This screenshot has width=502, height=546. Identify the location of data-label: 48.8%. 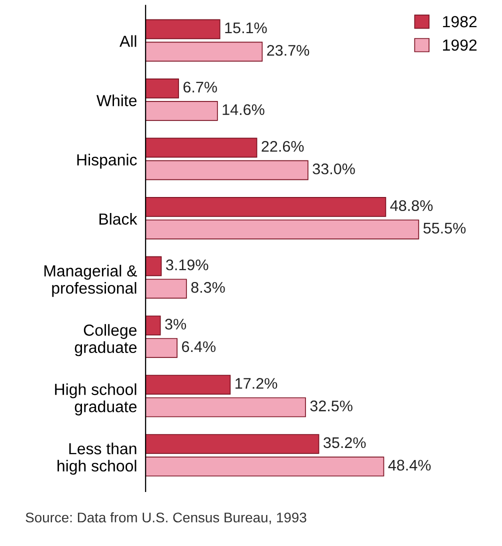
(411, 206).